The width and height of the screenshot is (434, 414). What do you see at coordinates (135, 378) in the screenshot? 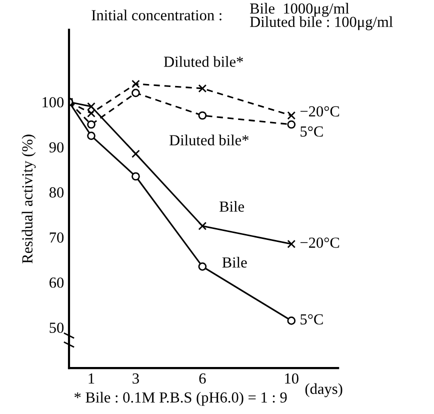
I see `x-tick-label: 3` at bounding box center [135, 378].